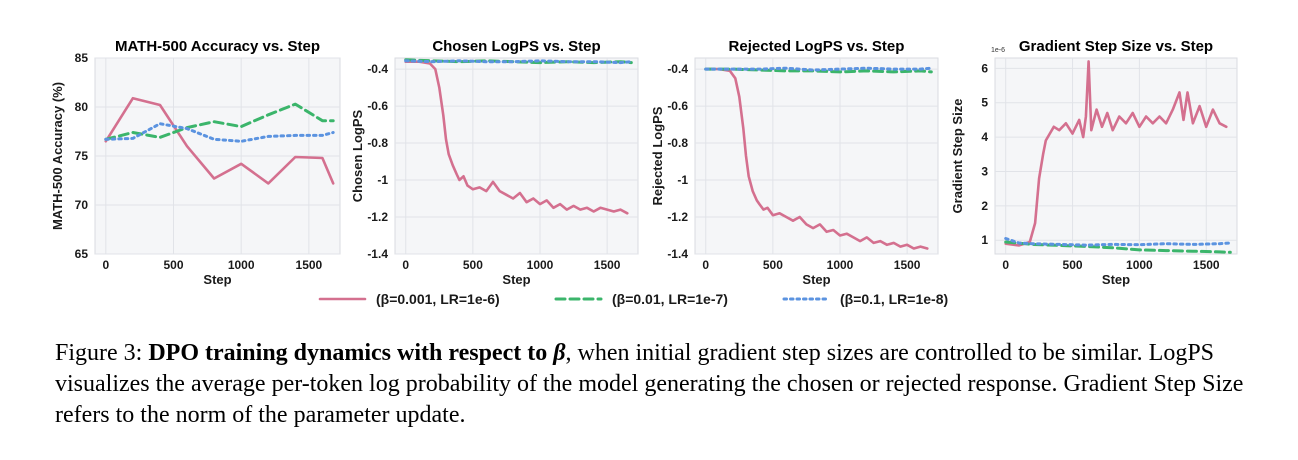 The height and width of the screenshot is (460, 1298). Describe the element at coordinates (559, 353) in the screenshot. I see `caption-symbol: β` at that location.